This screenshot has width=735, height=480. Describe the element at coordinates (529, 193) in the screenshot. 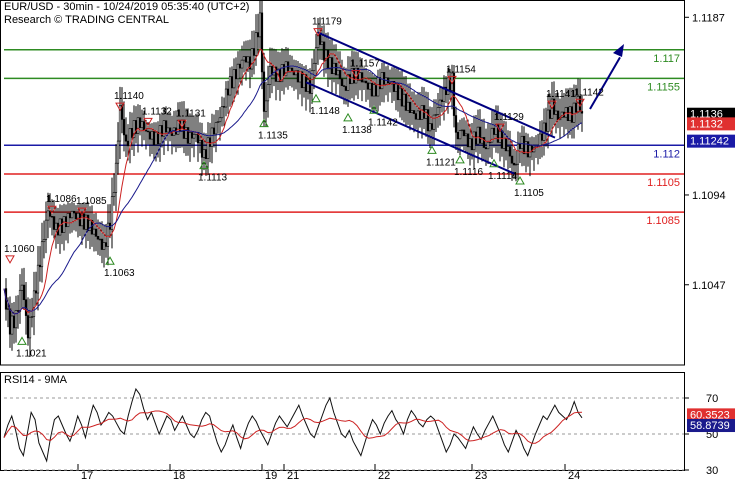

I see `swing-low-label: 1.1105` at that location.